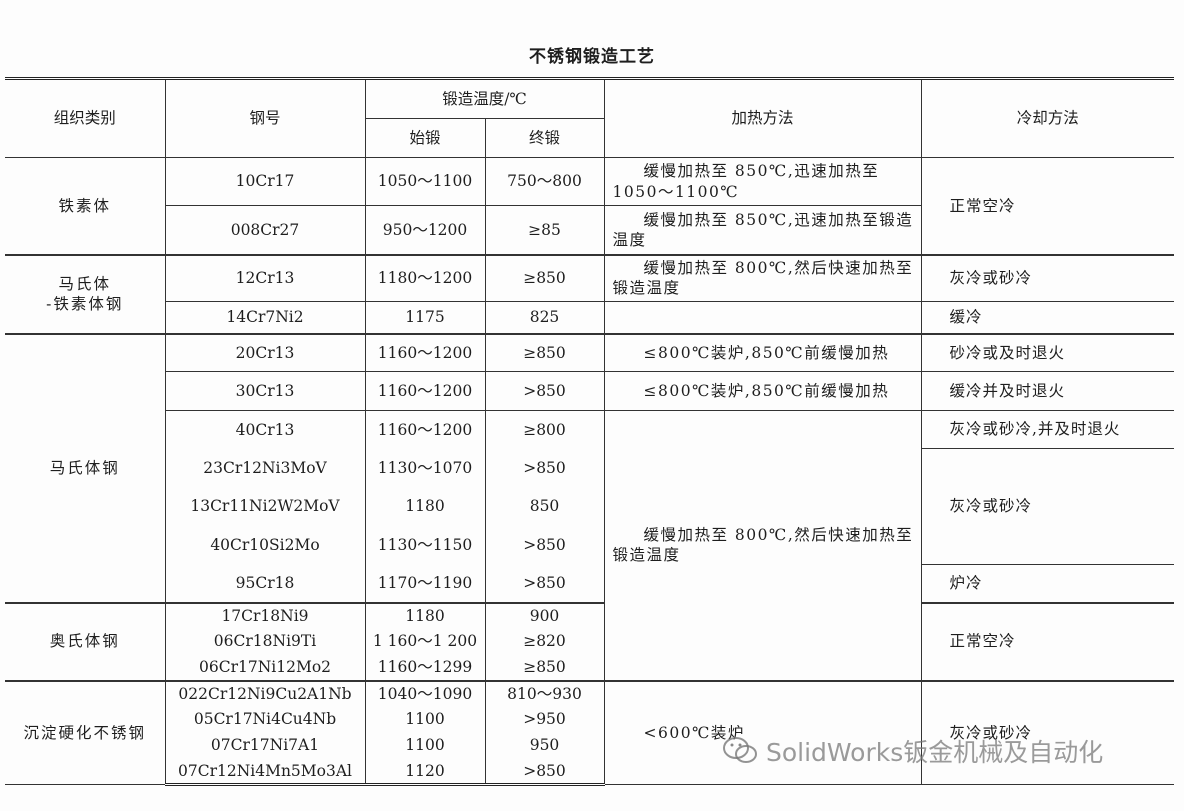 The height and width of the screenshot is (811, 1184). I want to click on grade-cell: 20Cr13, so click(265, 352).